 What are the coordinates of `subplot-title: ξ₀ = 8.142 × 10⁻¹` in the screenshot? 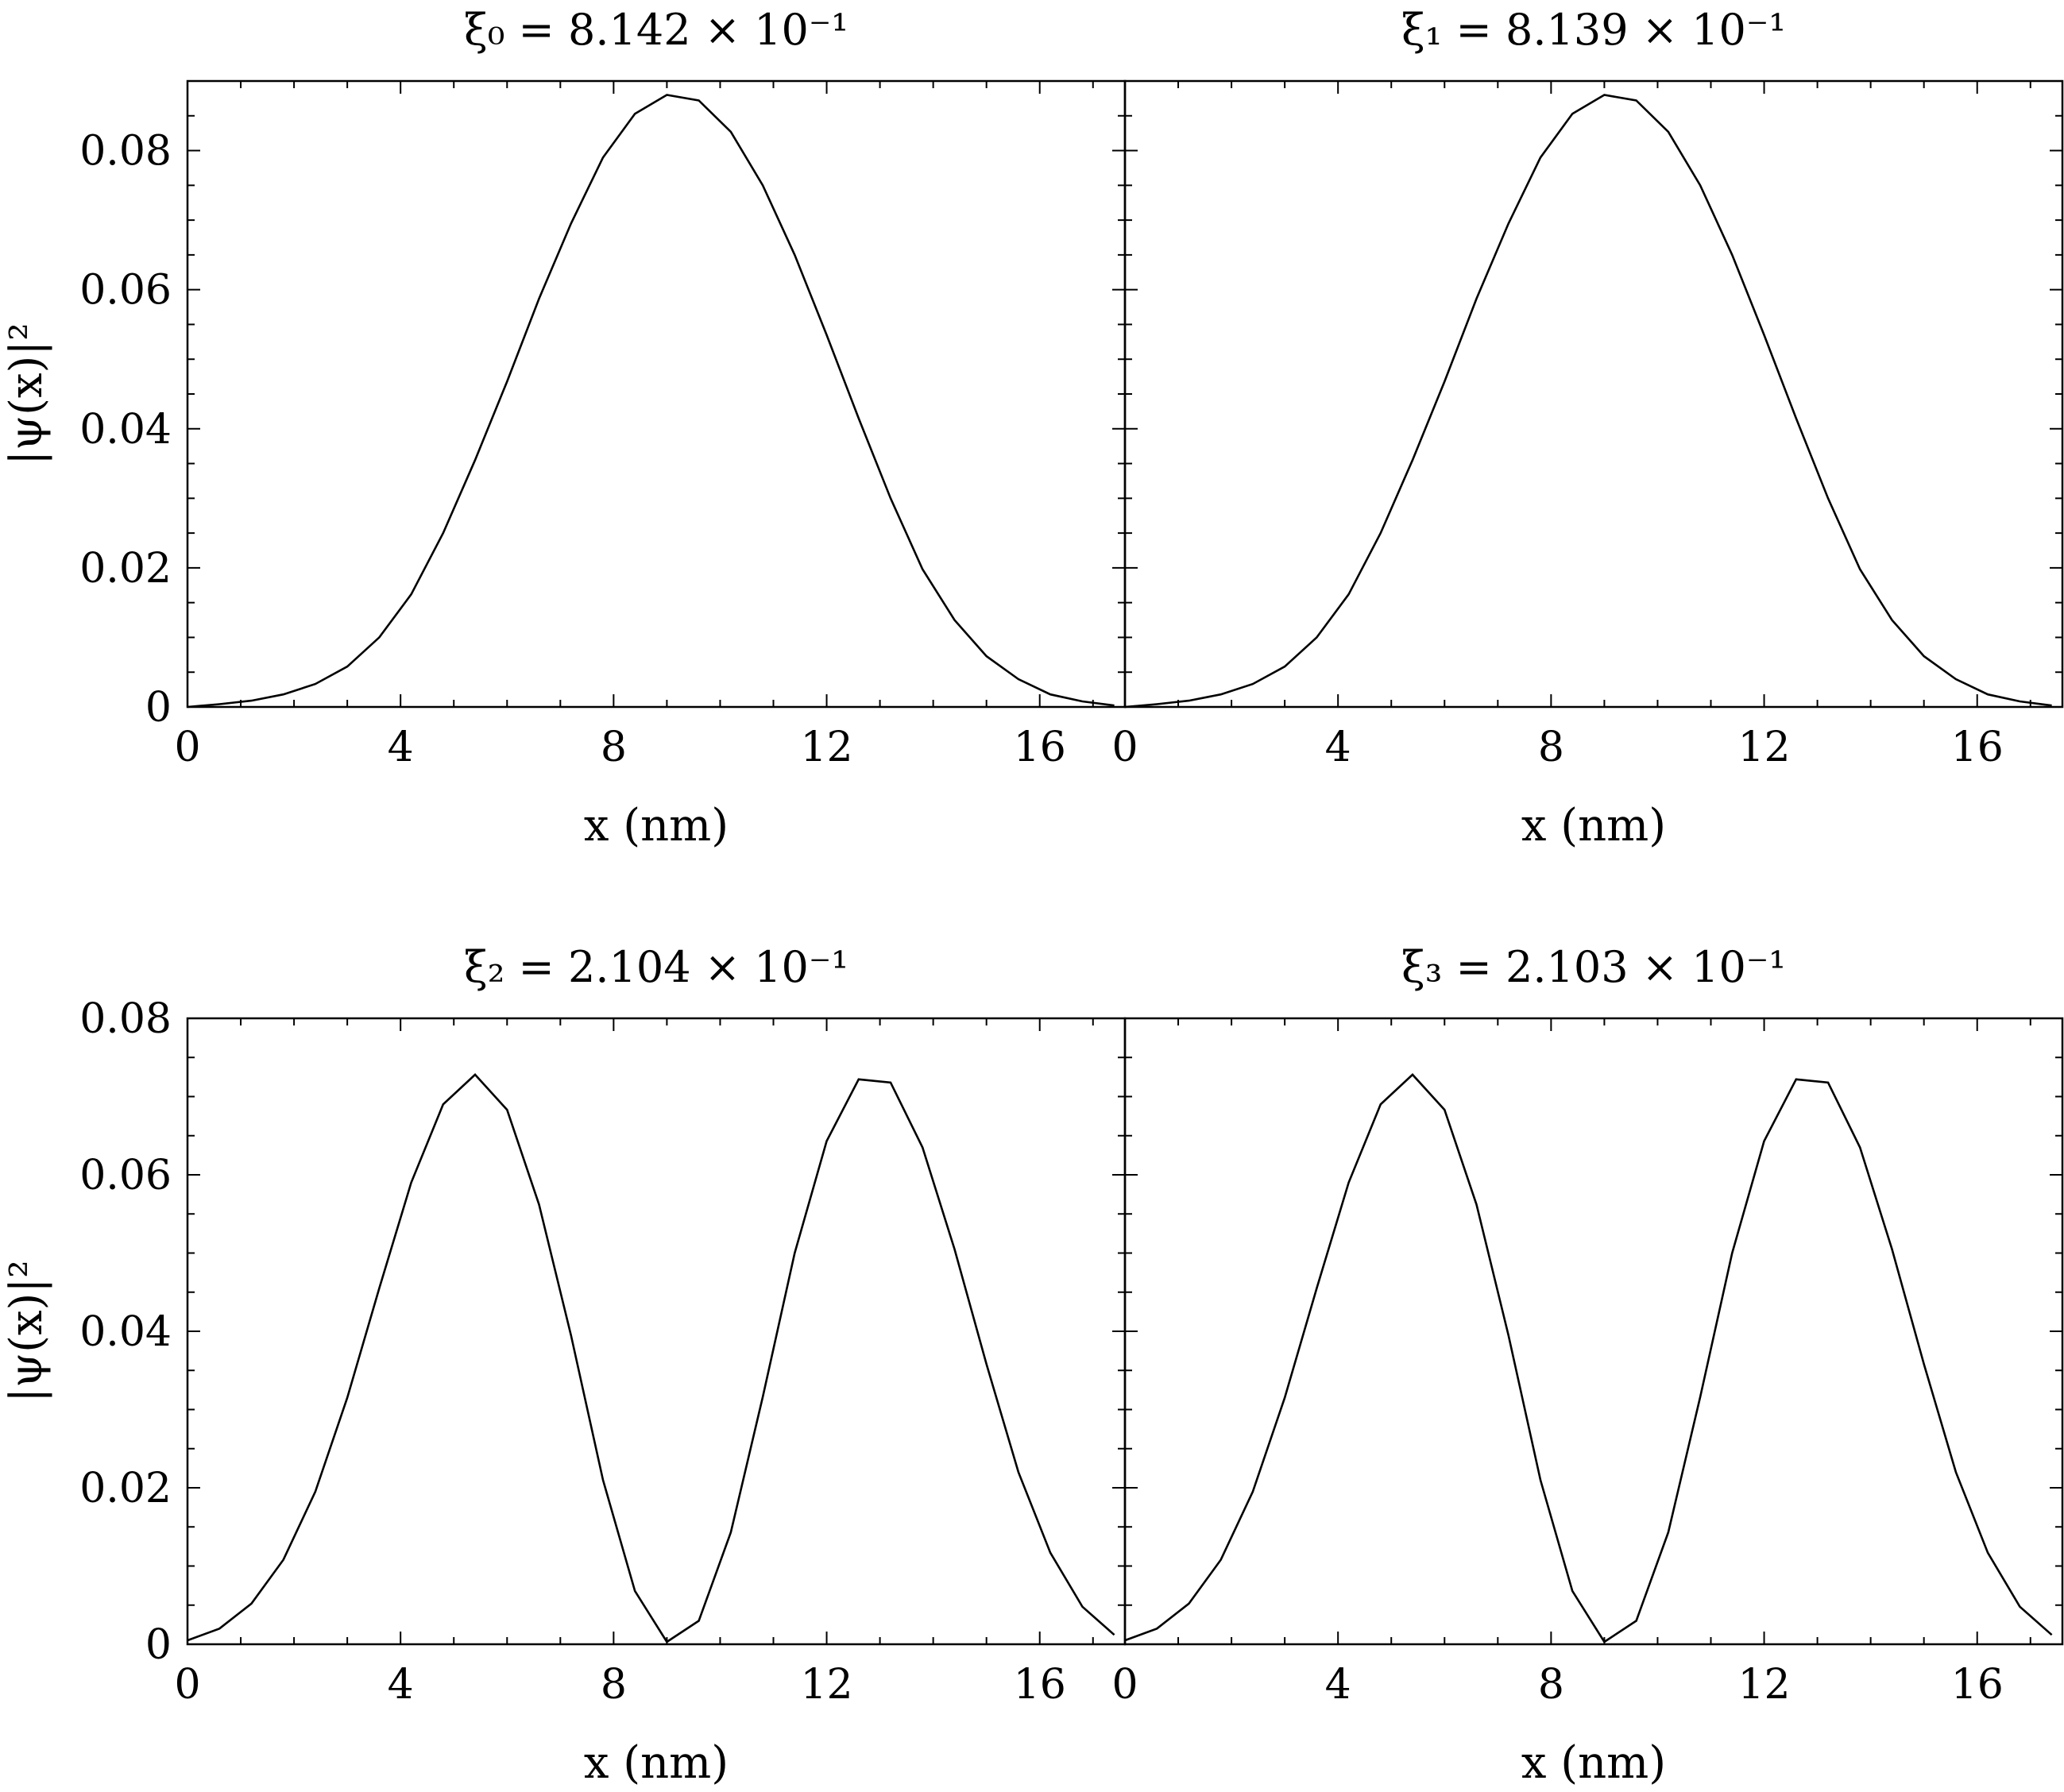 It's located at (656, 30).